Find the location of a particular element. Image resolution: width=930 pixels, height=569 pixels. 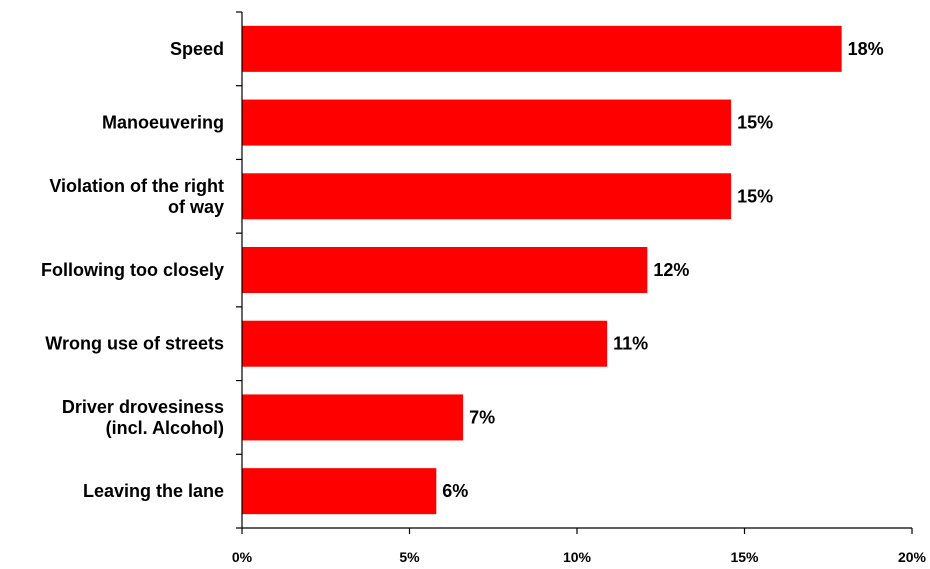

category-label: Following too closely is located at coordinates (132, 270).